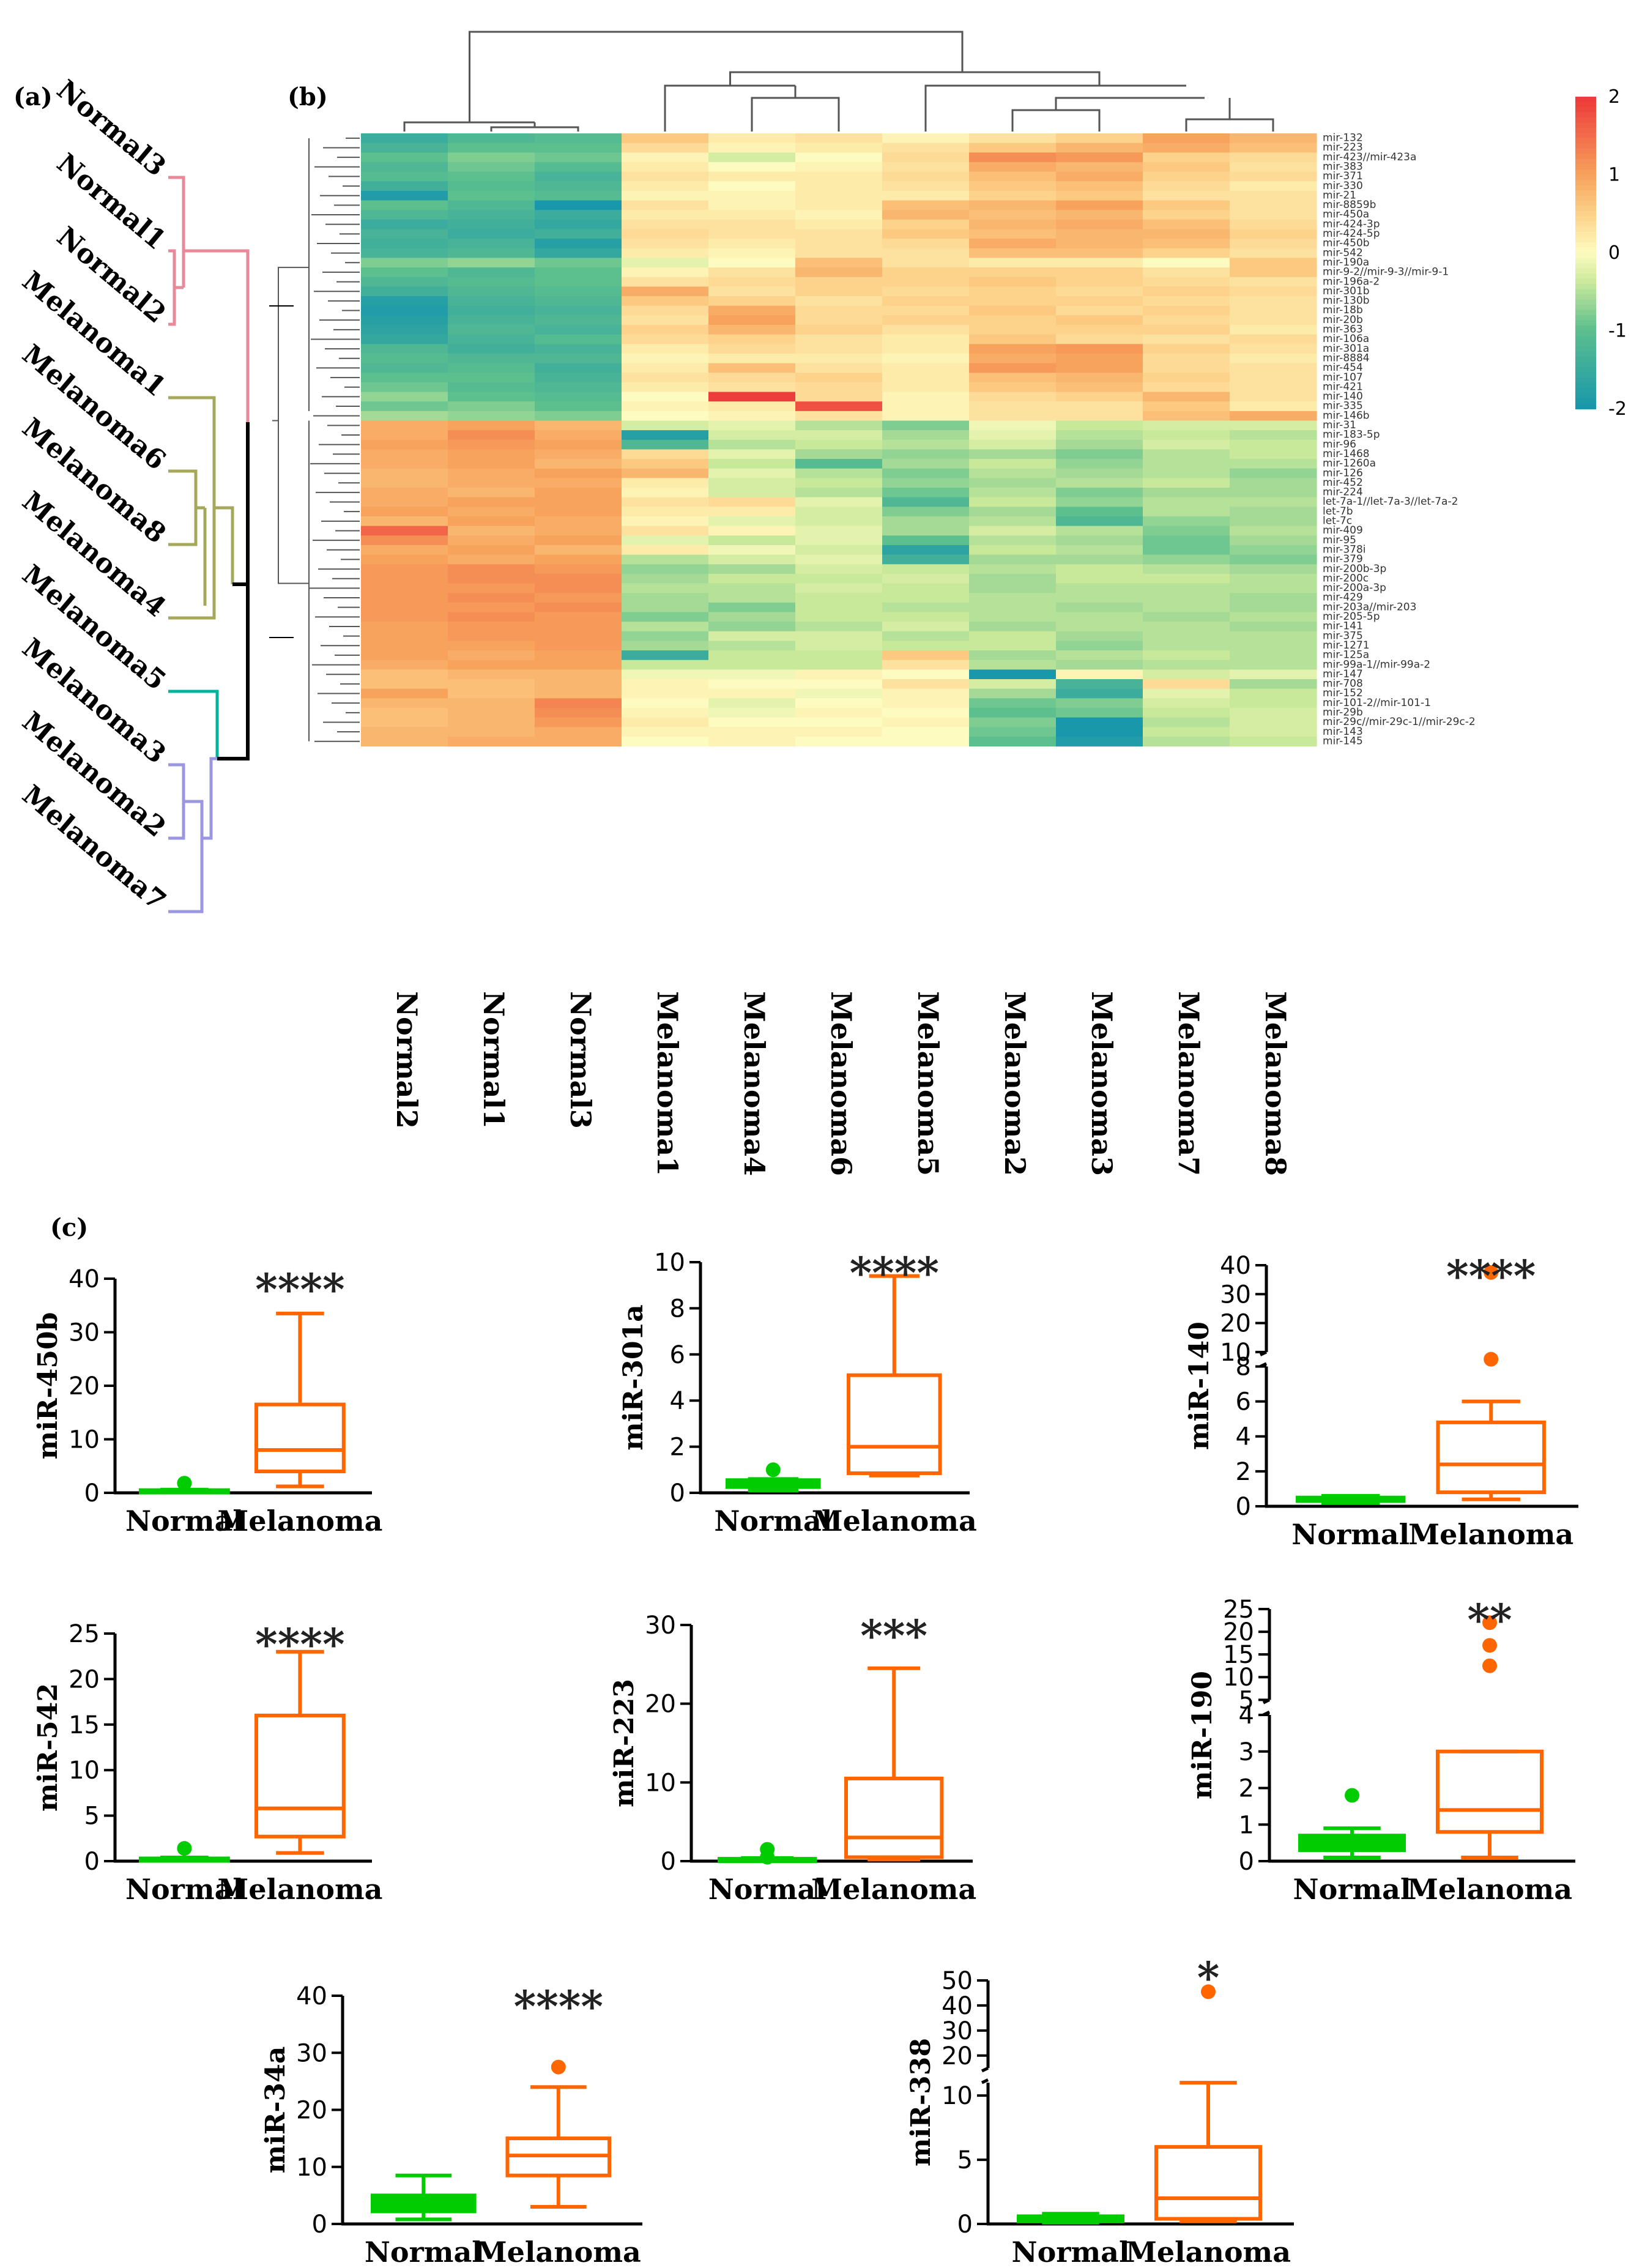  What do you see at coordinates (48, 1386) in the screenshot?
I see `y-axis-label: miR-450b` at bounding box center [48, 1386].